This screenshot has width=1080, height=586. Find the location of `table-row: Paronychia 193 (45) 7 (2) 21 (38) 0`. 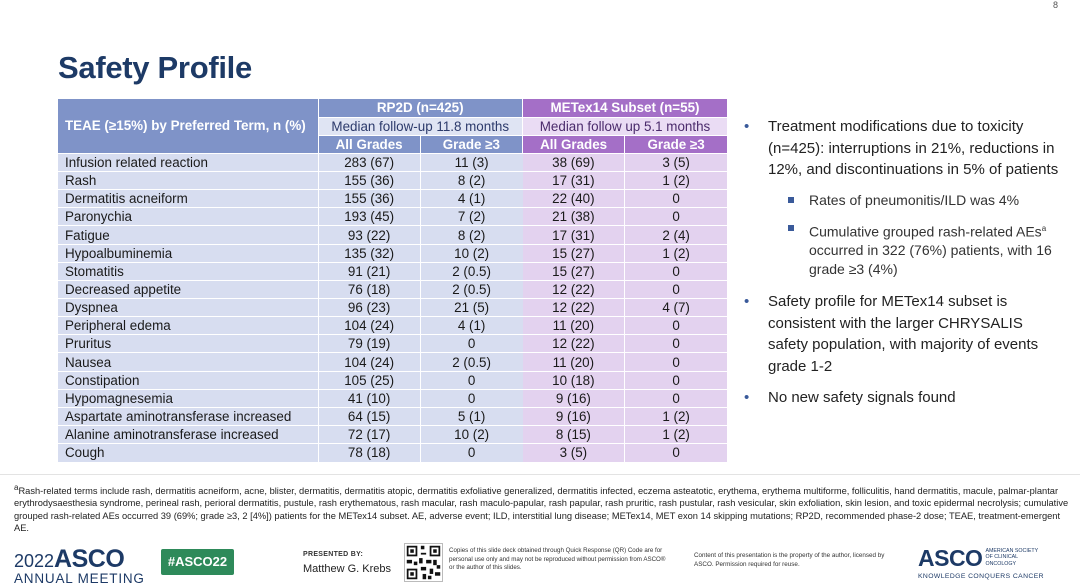

table-row: Paronychia 193 (45) 7 (2) 21 (38) 0 is located at coordinates (392, 216).